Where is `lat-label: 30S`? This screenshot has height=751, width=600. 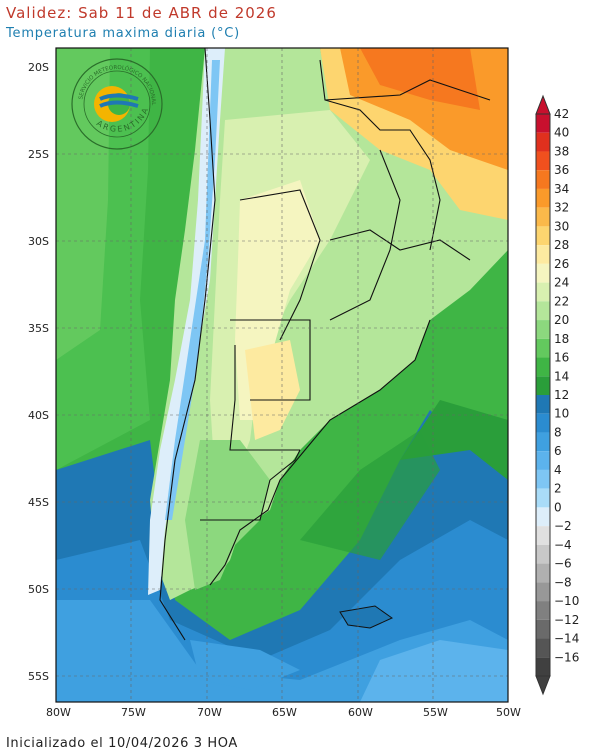 lat-label: 30S is located at coordinates (38, 241).